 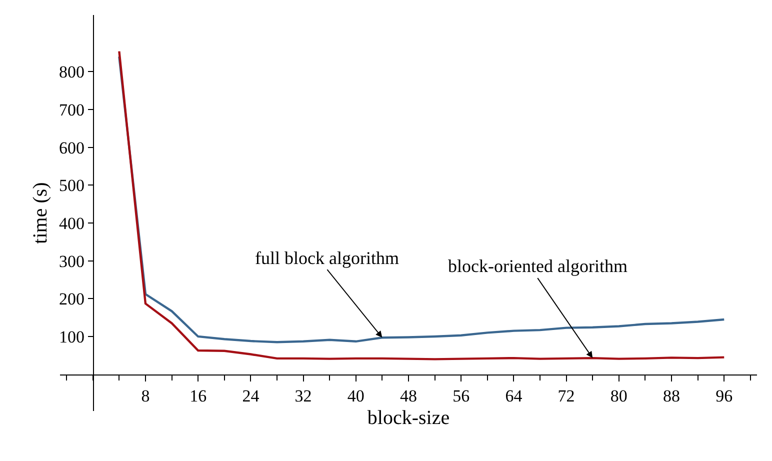 What do you see at coordinates (71, 299) in the screenshot?
I see `y-tick-label: 200` at bounding box center [71, 299].